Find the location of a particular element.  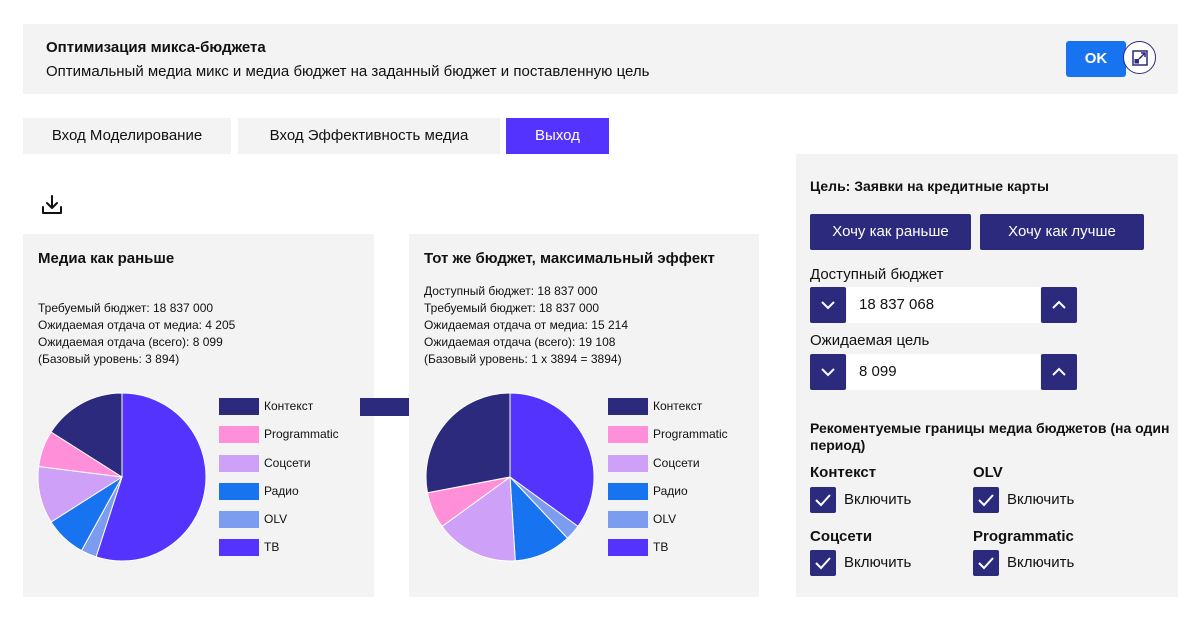

checkbox-social is located at coordinates (823, 563).